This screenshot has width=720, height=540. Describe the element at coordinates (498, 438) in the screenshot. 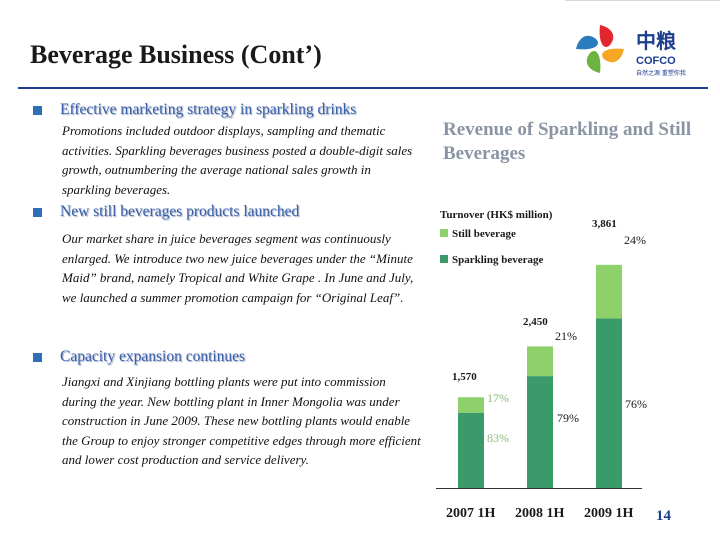

I see `data-label-sparkling-pct: 83%` at that location.